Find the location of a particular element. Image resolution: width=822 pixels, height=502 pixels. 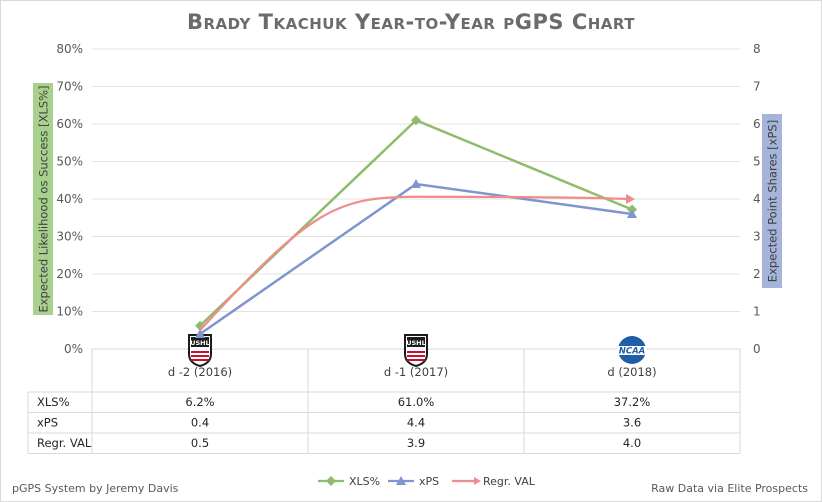

y-left-tick-label: 20% is located at coordinates (69, 274).